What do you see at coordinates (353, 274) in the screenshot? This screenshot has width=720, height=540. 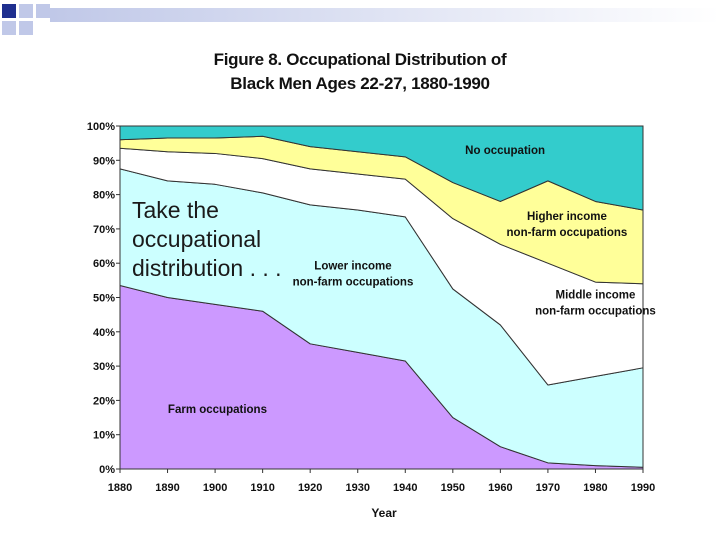 I see `area-label-lower-income-non-farm-occupations: Lower income non-farm occupations` at bounding box center [353, 274].